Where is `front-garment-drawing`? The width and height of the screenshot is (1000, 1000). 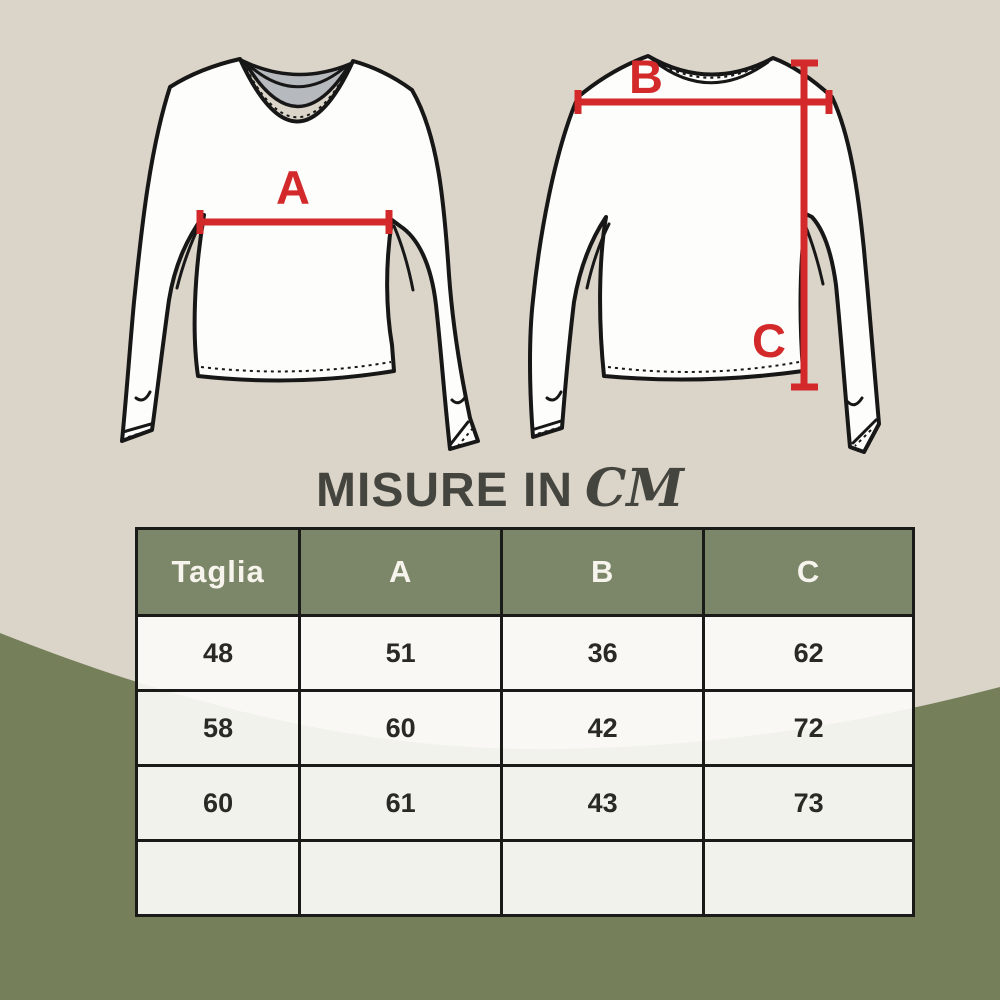
front-garment-drawing is located at coordinates (300, 254).